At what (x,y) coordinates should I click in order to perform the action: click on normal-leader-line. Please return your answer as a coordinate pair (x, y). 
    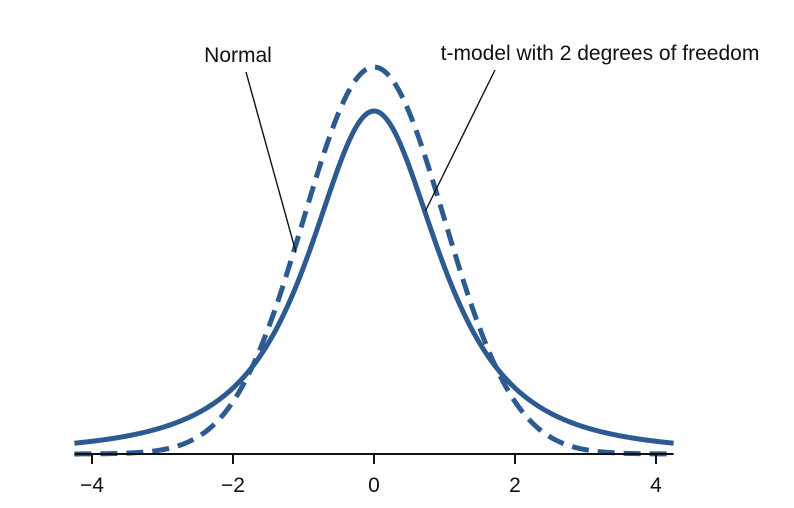
    Looking at the image, I should click on (271, 162).